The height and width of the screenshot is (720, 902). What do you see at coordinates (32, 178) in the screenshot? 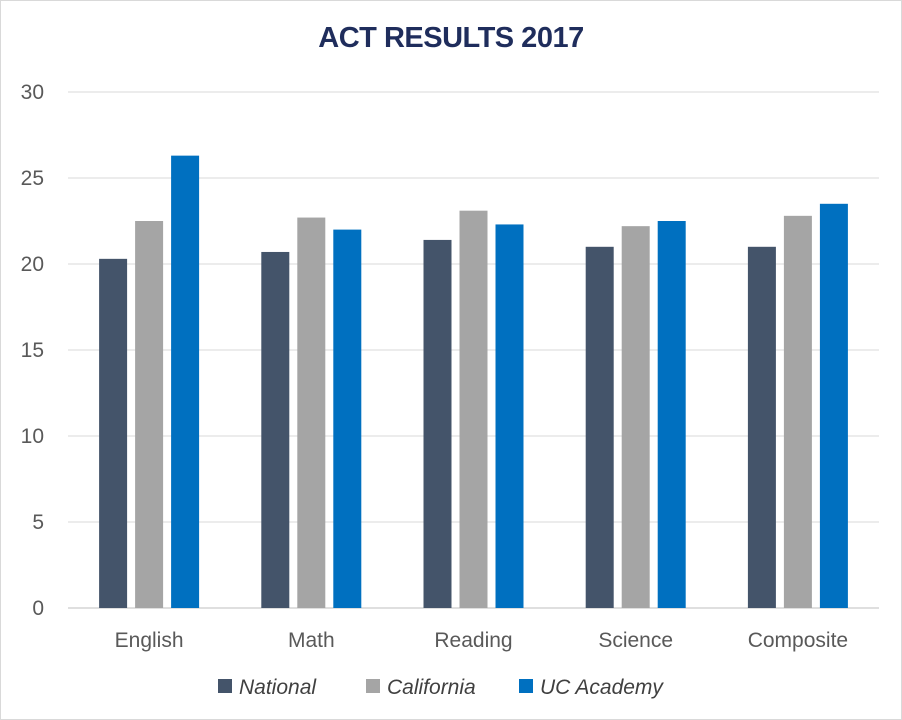
I see `y-tick-label: 25` at bounding box center [32, 178].